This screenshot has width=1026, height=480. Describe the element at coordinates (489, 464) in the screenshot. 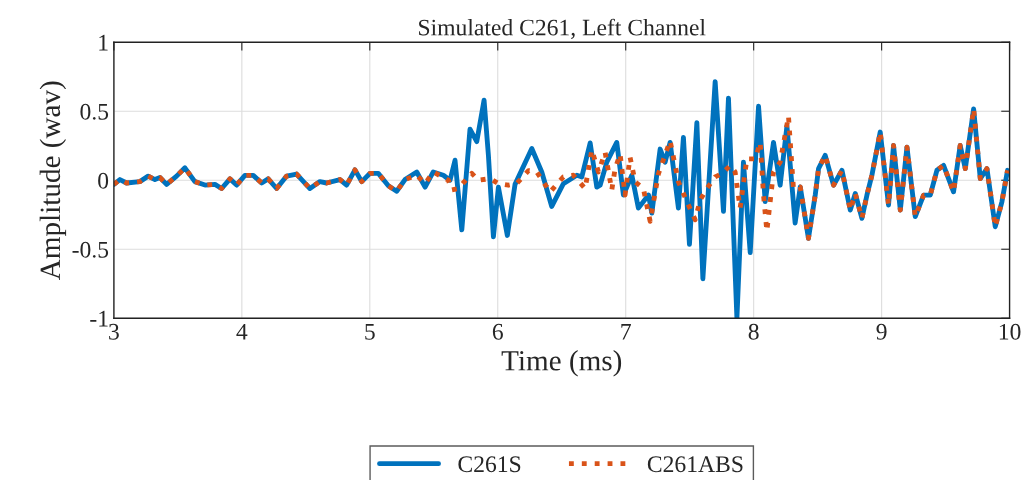

I see `legend-label: C261S` at that location.